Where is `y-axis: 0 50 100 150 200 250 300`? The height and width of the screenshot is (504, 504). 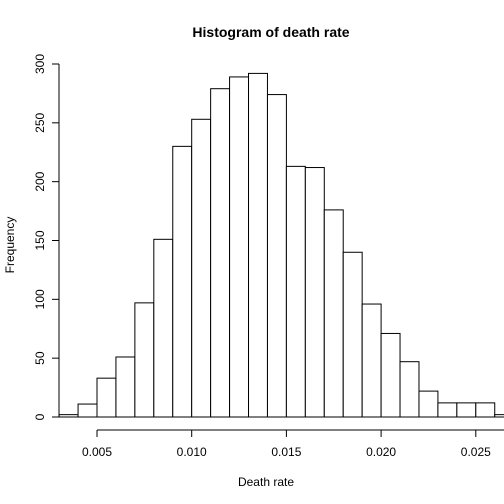 y-axis: 0 50 100 150 200 250 300 is located at coordinates (46, 237).